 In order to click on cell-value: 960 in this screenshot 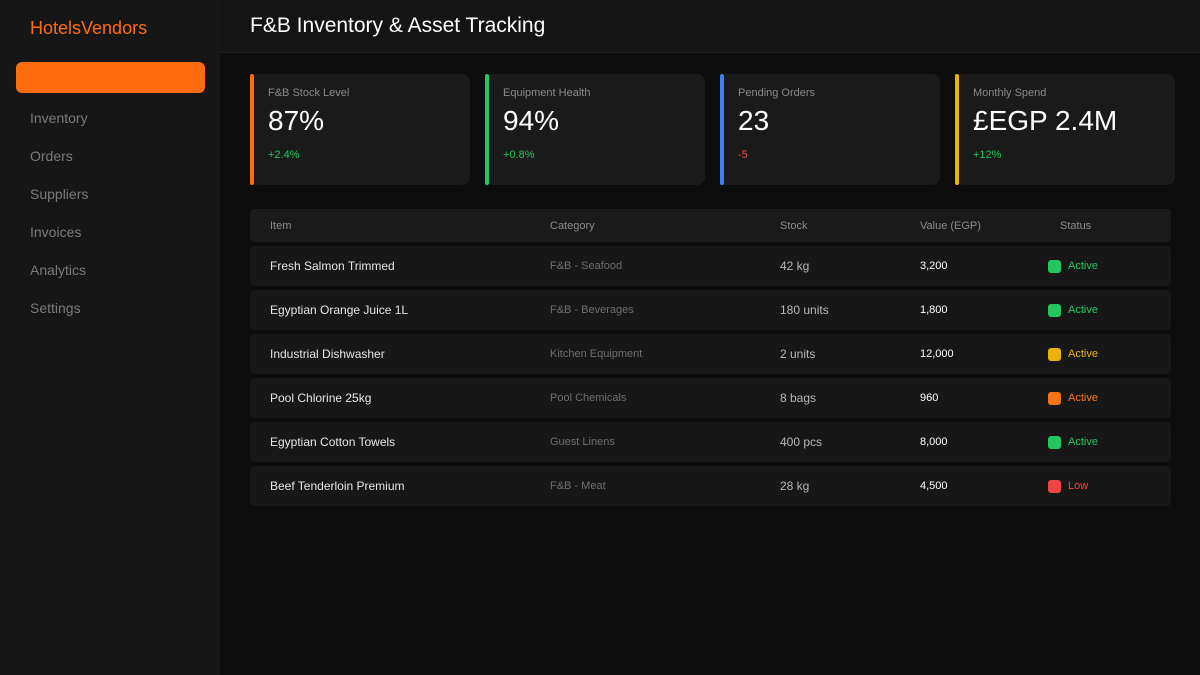, I will do `click(929, 398)`.